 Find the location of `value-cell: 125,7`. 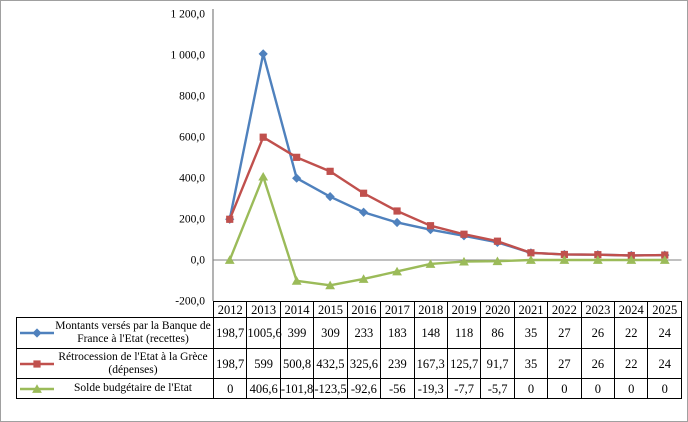

value-cell: 125,7 is located at coordinates (464, 363).